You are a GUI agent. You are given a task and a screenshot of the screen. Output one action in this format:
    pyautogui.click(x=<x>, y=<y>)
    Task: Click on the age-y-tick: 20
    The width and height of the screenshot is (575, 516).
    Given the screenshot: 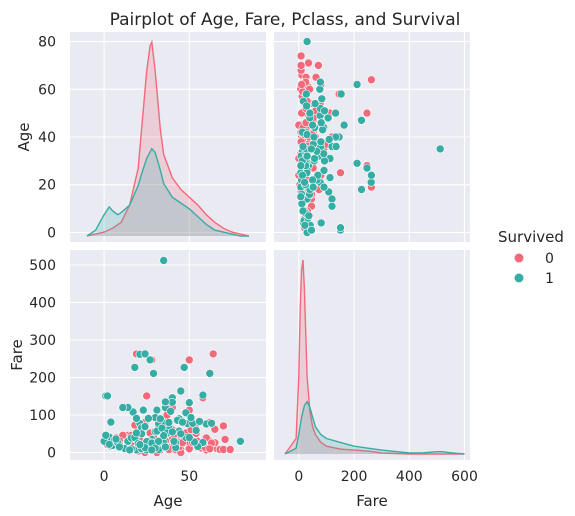 What is the action you would take?
    pyautogui.click(x=47, y=186)
    